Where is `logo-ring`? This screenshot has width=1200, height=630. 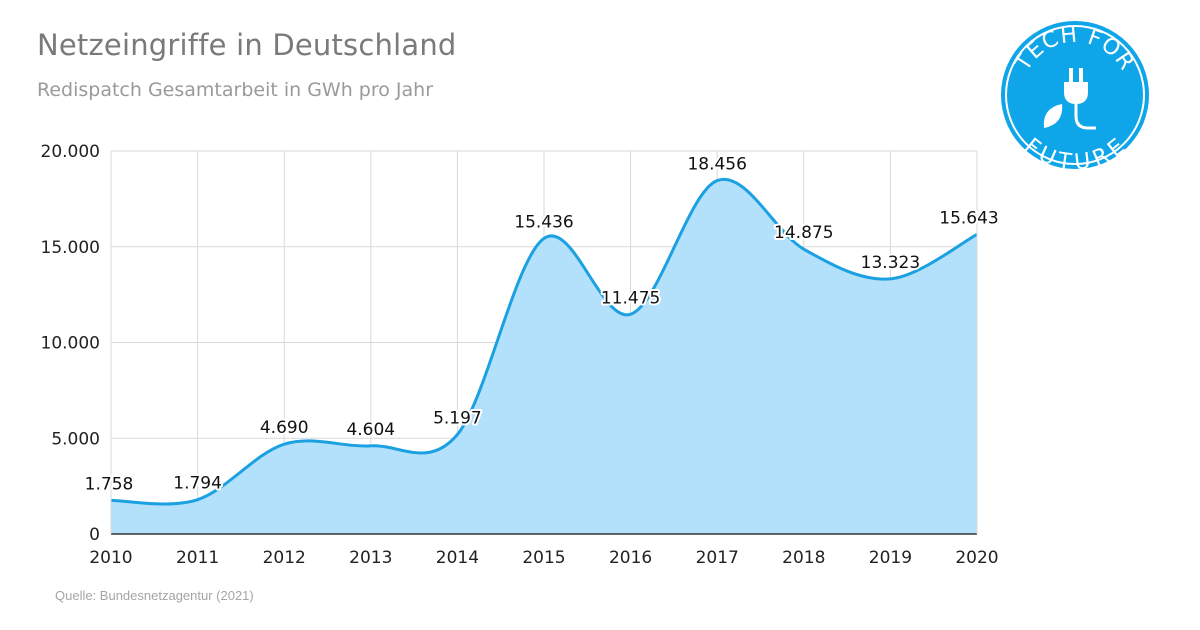
logo-ring is located at coordinates (1075, 95).